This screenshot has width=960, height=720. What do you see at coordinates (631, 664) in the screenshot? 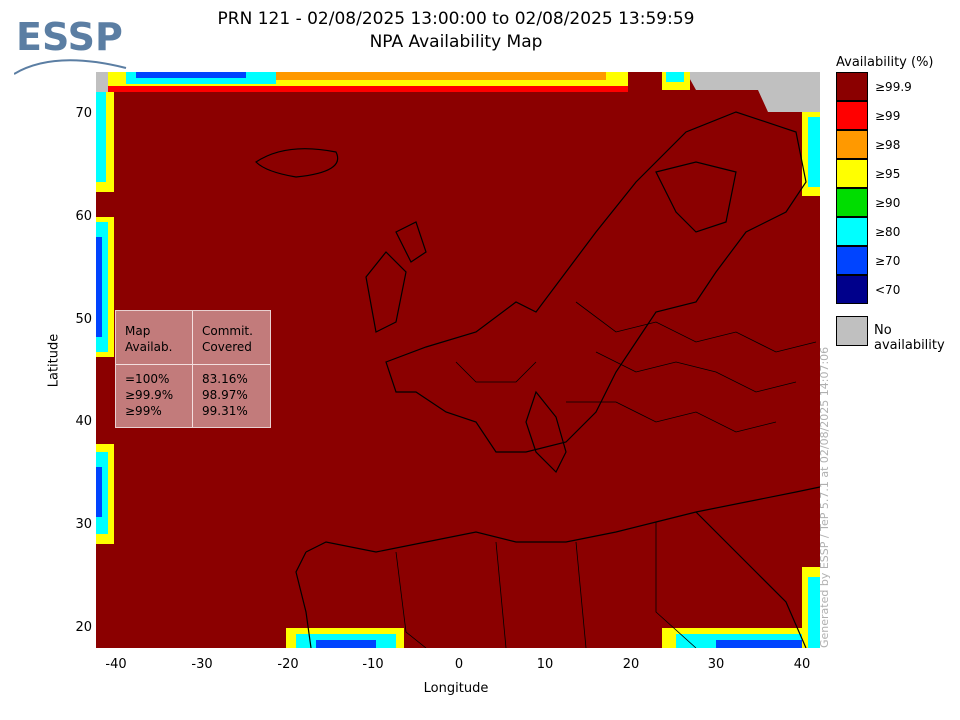
I see `x-tick-label: 20` at bounding box center [631, 664].